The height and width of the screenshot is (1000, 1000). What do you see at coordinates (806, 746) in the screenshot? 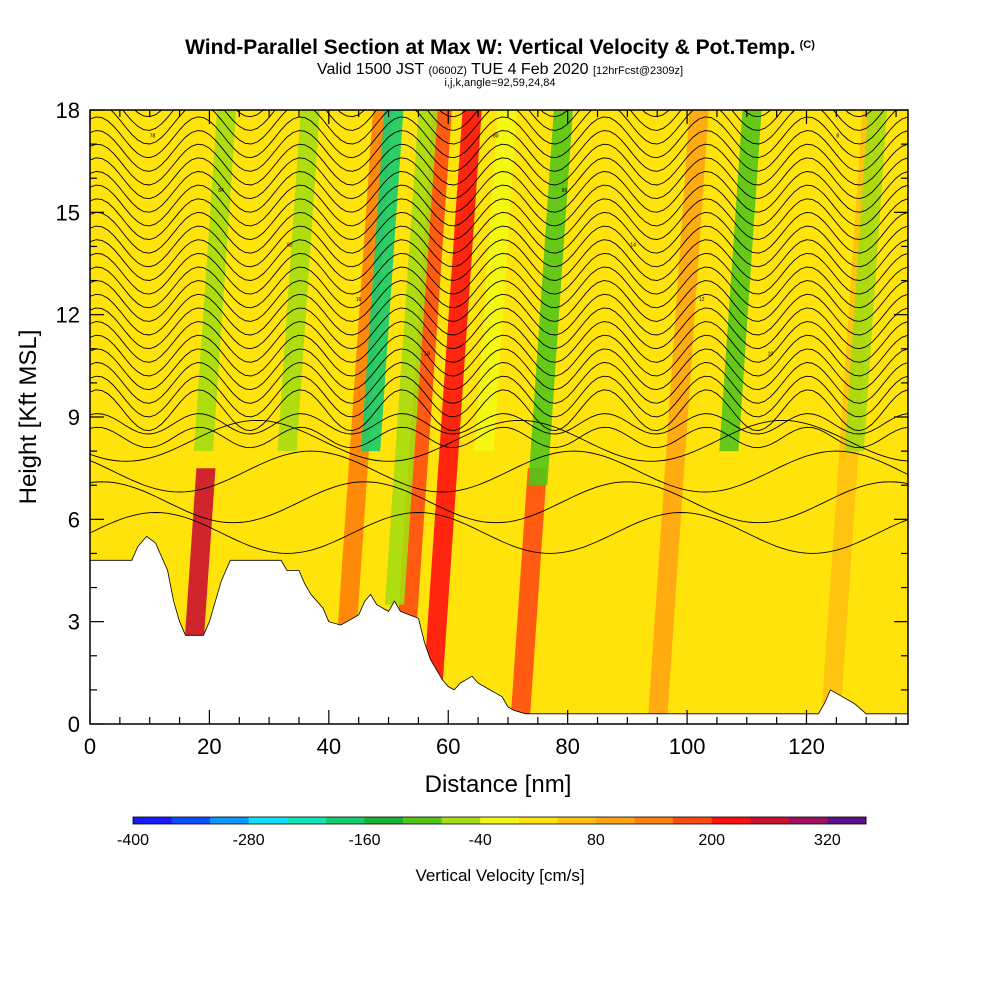
I see `x-tick-label: 120` at bounding box center [806, 746].